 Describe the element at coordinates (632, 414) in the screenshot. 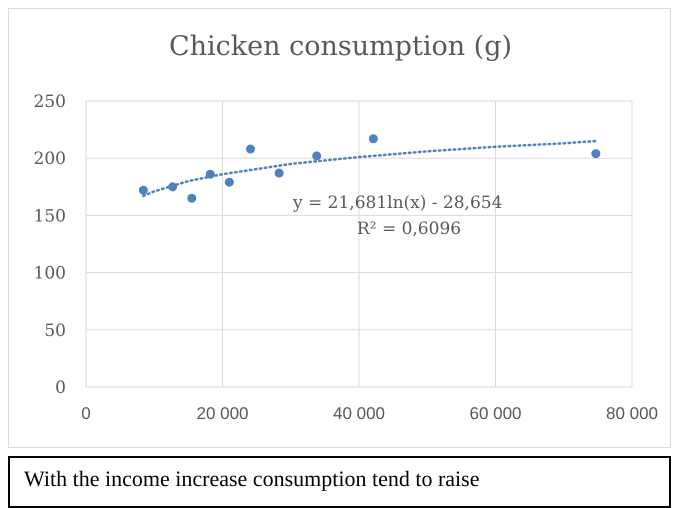

I see `x-tick-label: 80 000` at that location.